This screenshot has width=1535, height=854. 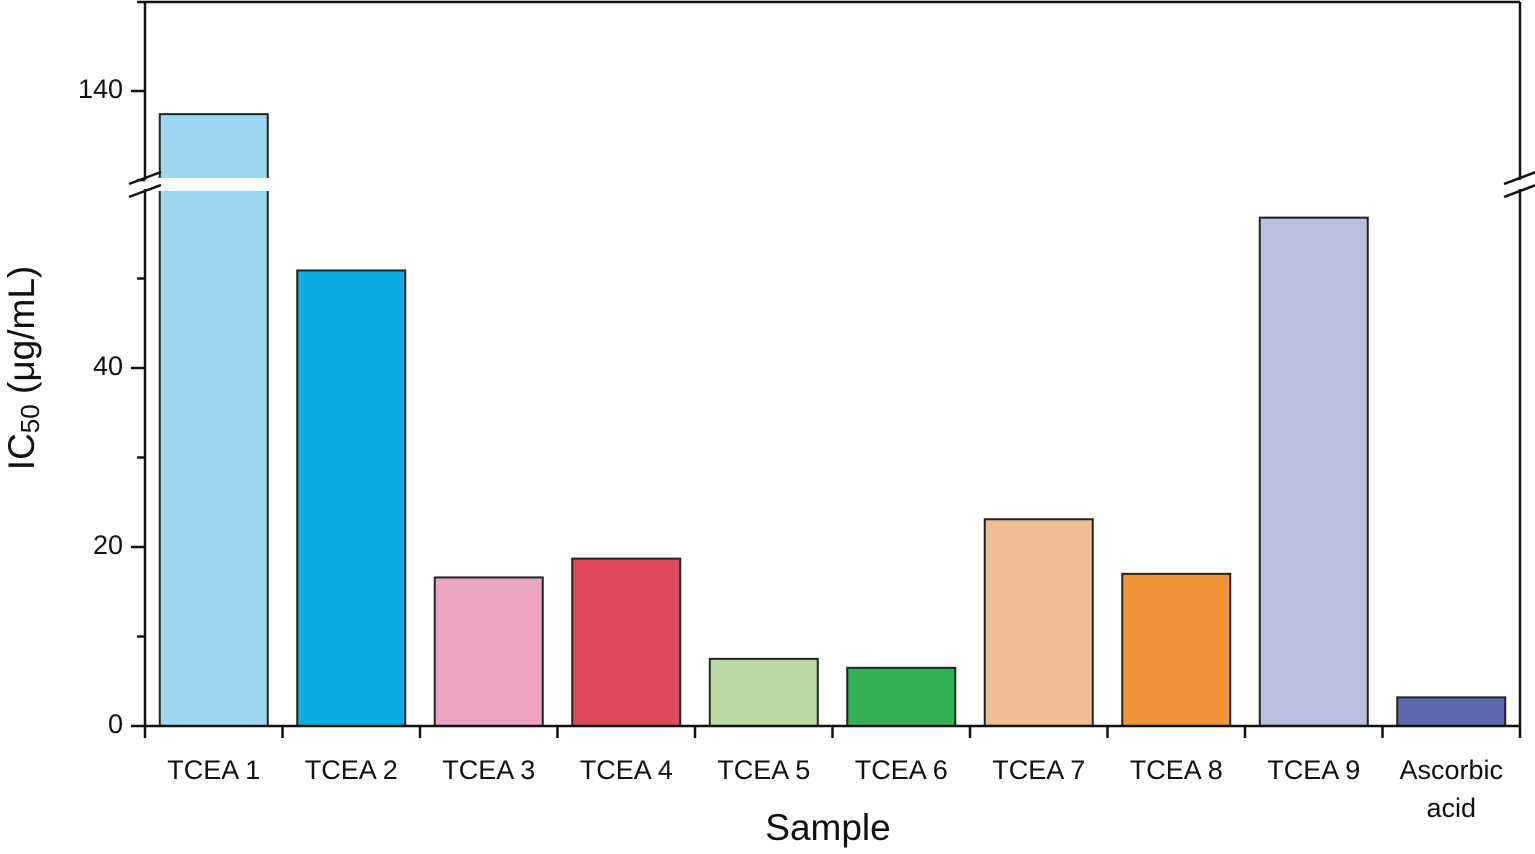 I want to click on x-tick-label: TCEA 8, so click(x=1176, y=770).